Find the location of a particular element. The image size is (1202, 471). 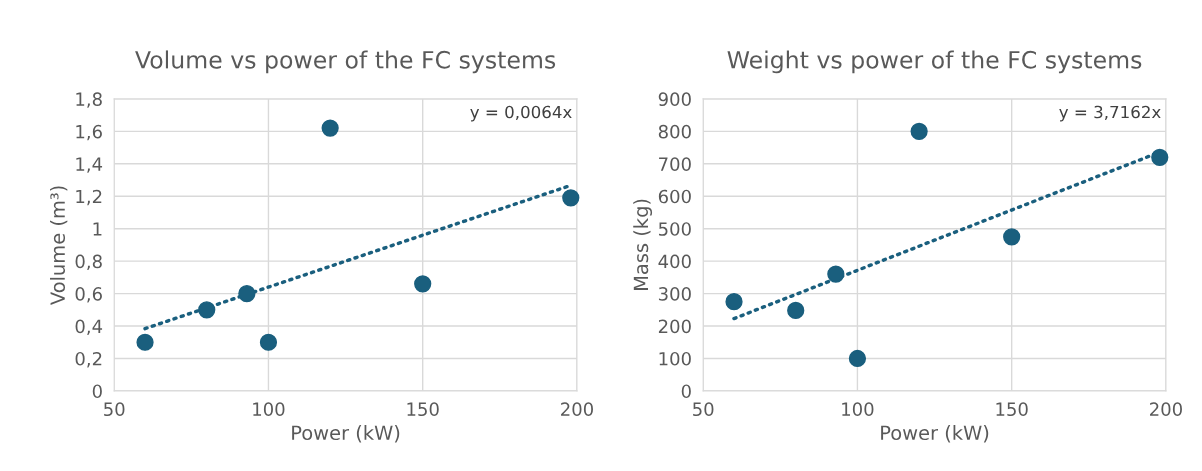

y-tick-label: 700 is located at coordinates (675, 164).